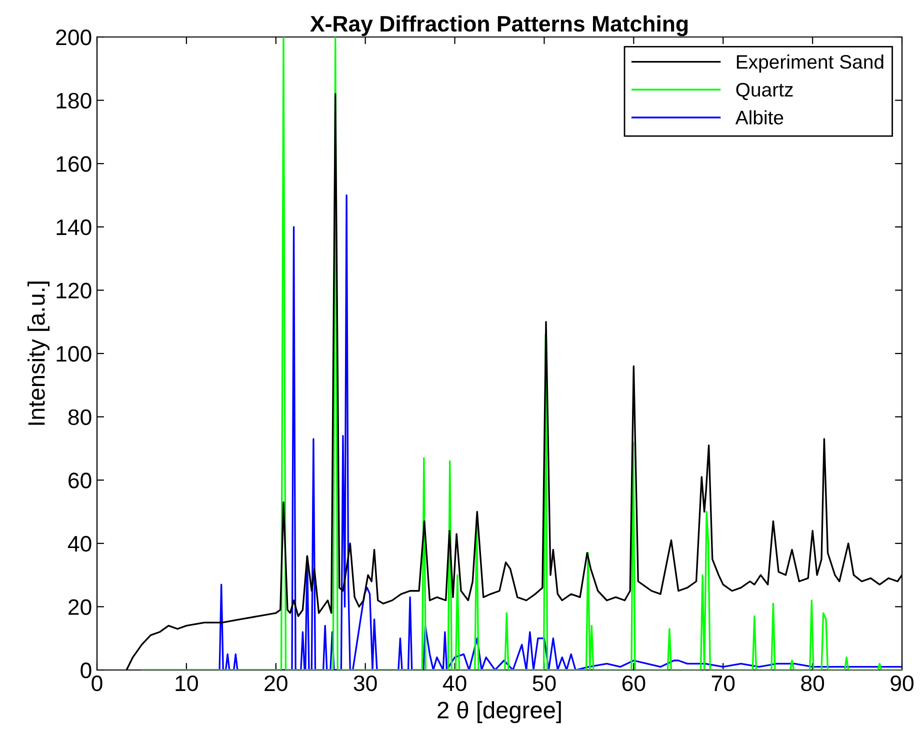  I want to click on y-tick-label: 60, so click(80, 480).